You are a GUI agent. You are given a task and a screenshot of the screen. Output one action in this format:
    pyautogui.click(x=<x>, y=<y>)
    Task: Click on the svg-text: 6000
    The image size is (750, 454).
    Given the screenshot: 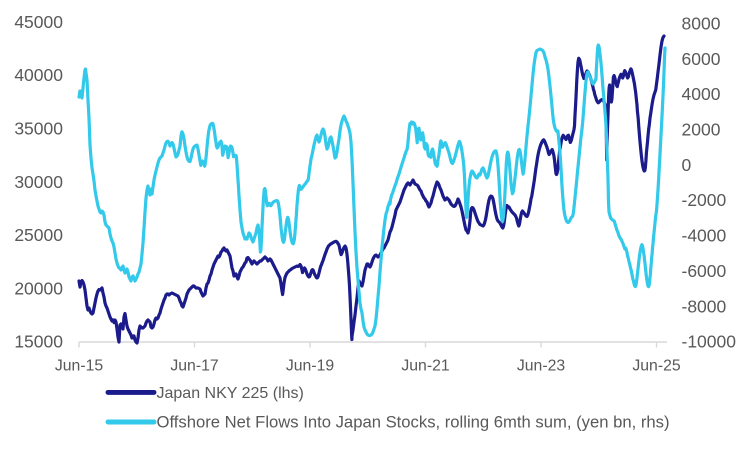 What is the action you would take?
    pyautogui.click(x=701, y=59)
    